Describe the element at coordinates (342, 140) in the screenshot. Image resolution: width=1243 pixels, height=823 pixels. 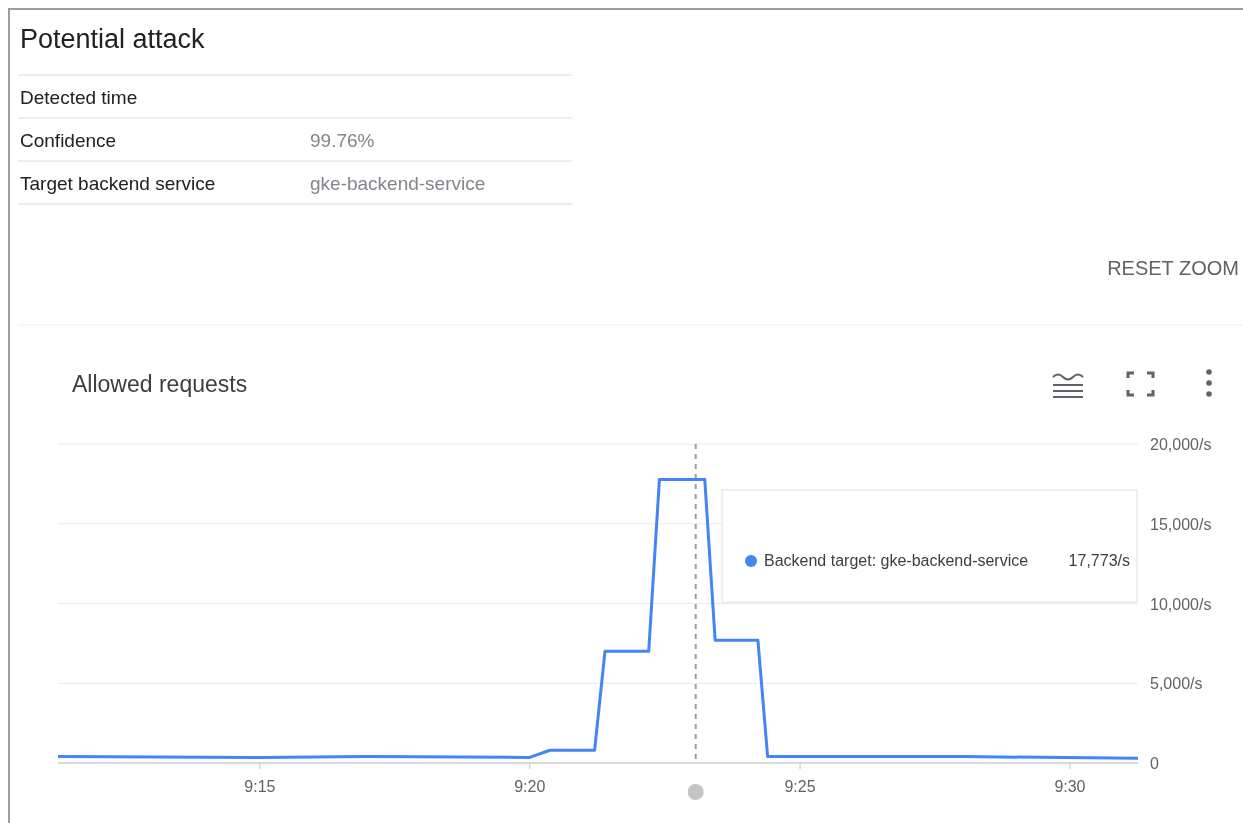
I see `text: 99.76%` at that location.